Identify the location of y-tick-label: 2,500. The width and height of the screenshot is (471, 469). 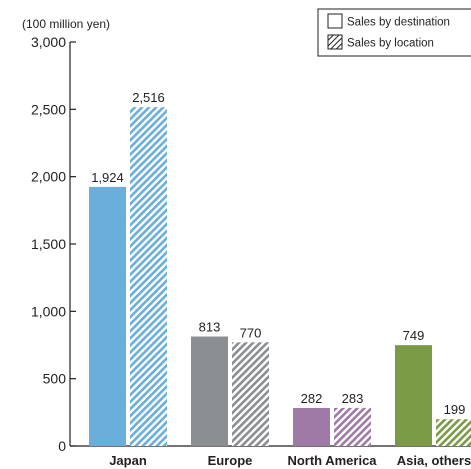
(48, 109).